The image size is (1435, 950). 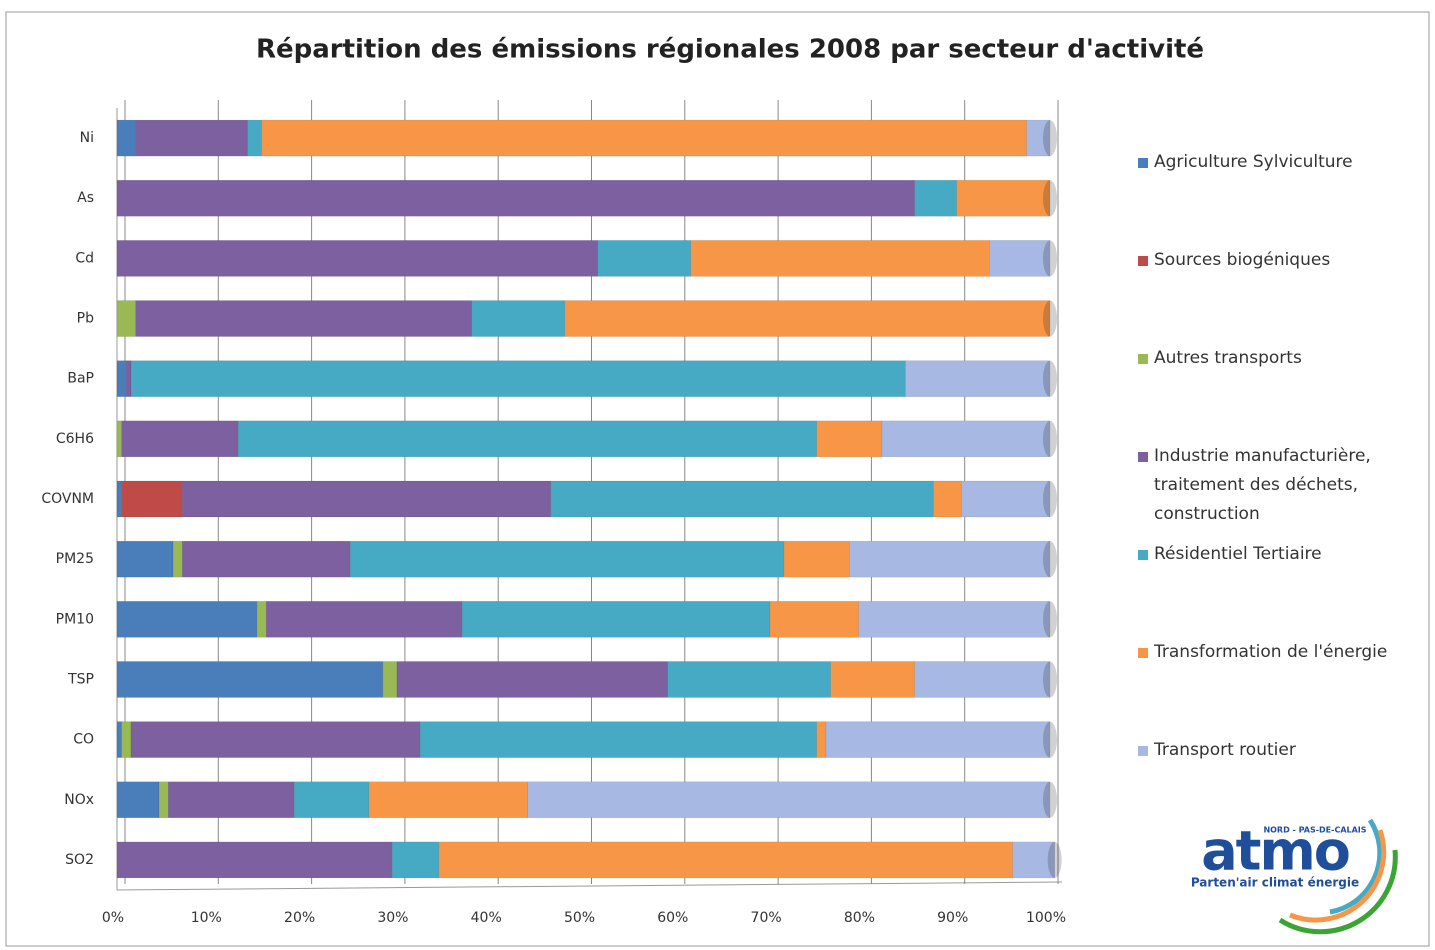 I want to click on y-tick-label: As, so click(x=85, y=198).